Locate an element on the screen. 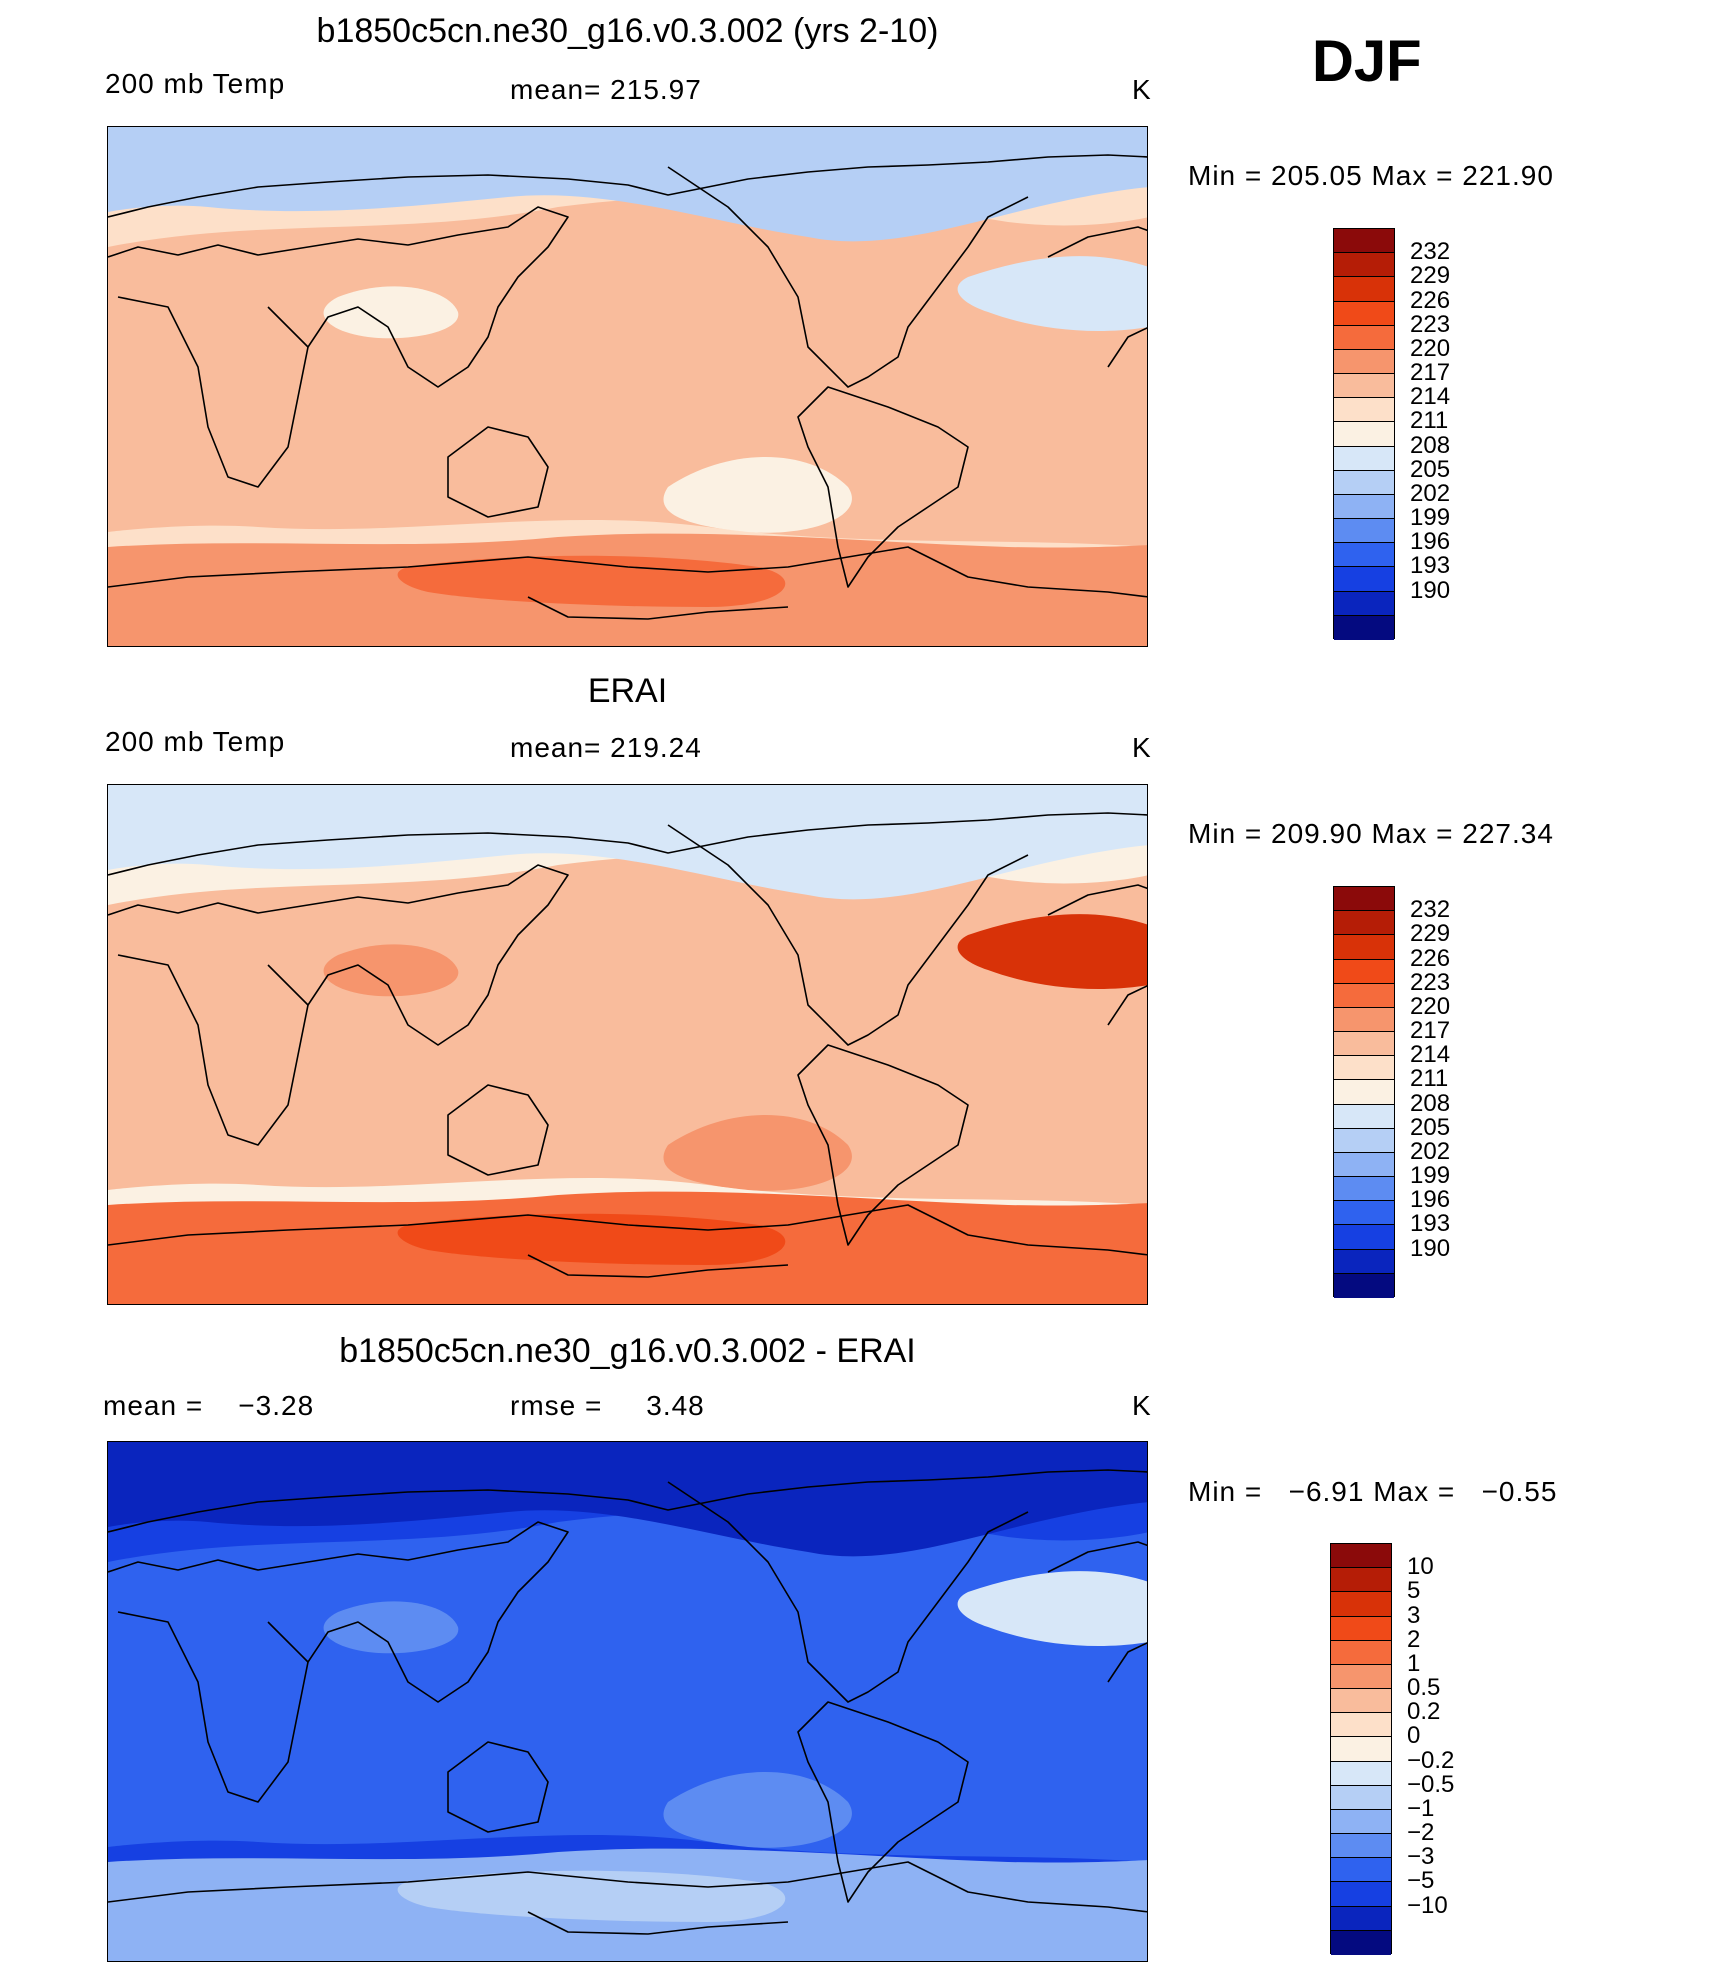 The height and width of the screenshot is (1963, 1710). colorbar-tick-label: 202 is located at coordinates (1430, 493).